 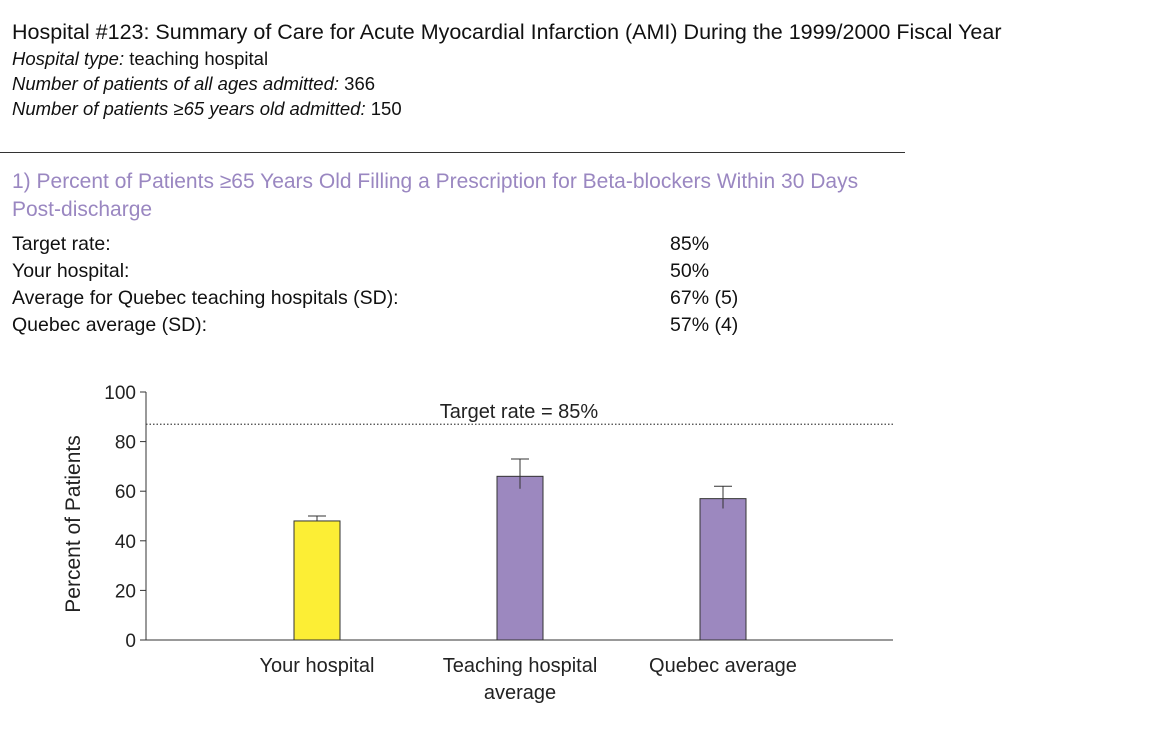 I want to click on y-tick-label: 100, so click(x=120, y=393).